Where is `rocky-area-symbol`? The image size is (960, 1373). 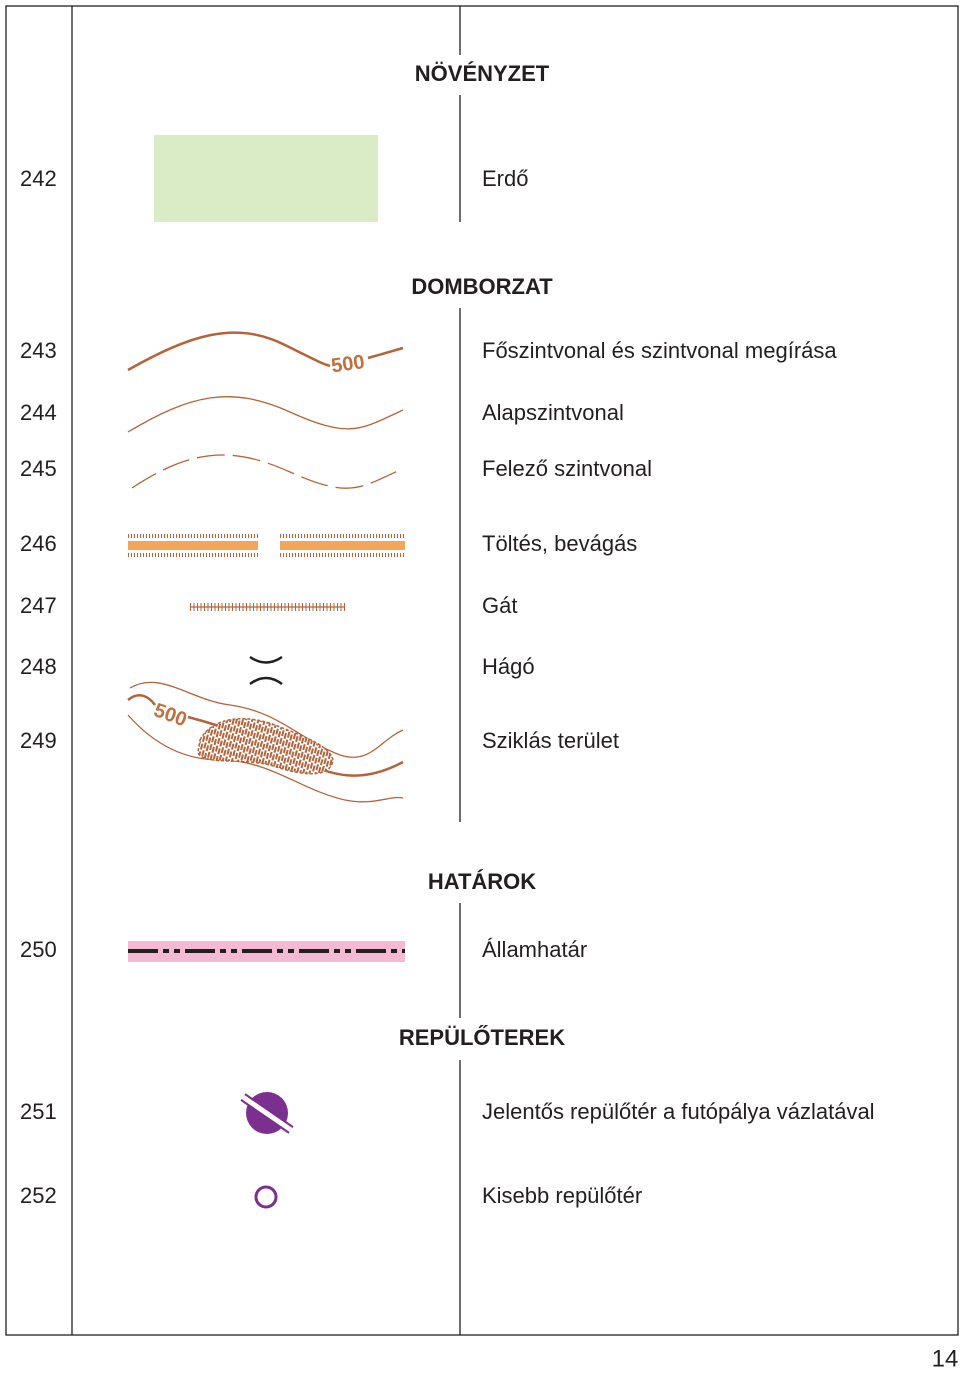
rocky-area-symbol is located at coordinates (265, 742).